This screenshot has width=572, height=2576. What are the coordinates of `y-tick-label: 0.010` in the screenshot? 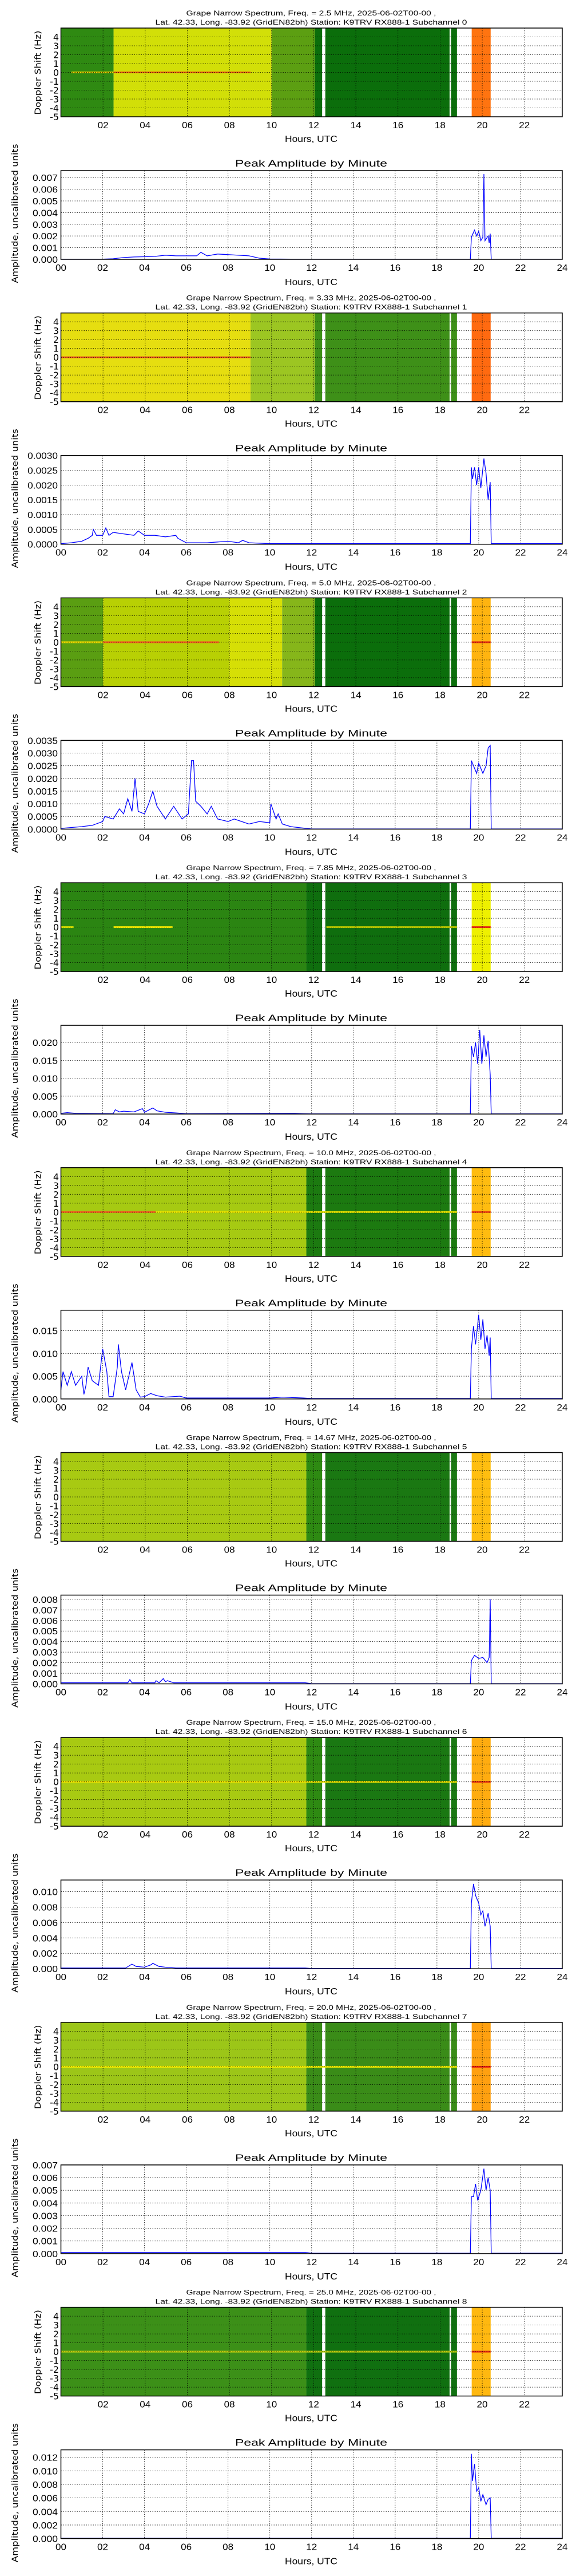 It's located at (45, 2471).